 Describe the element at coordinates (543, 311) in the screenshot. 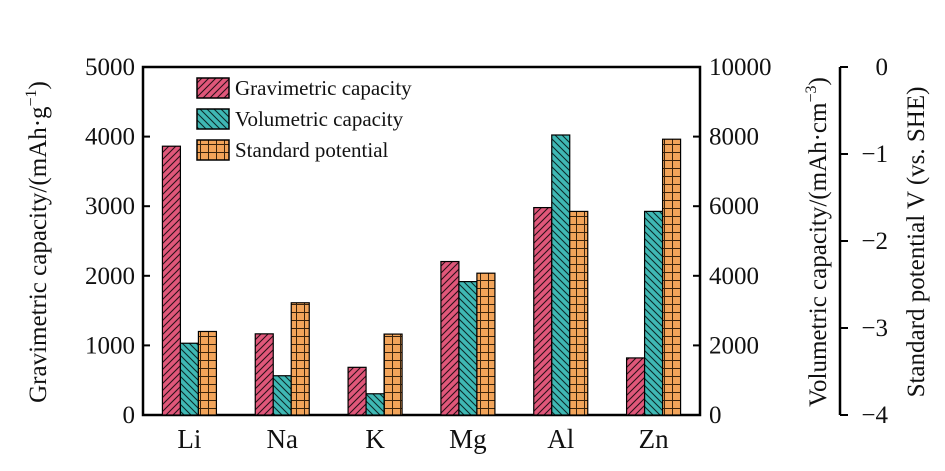

I see `gravimetric-bar-al` at that location.